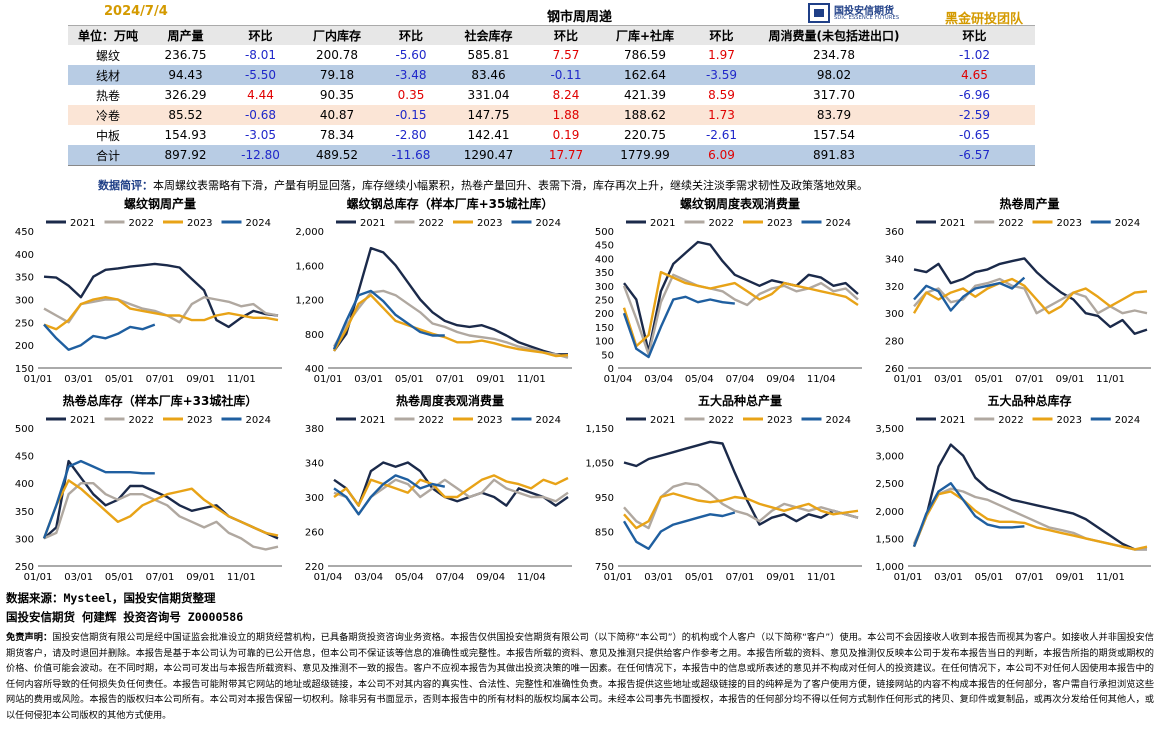 This screenshot has height=744, width=1159. Describe the element at coordinates (107, 55) in the screenshot. I see `row-label: 螺纹` at that location.